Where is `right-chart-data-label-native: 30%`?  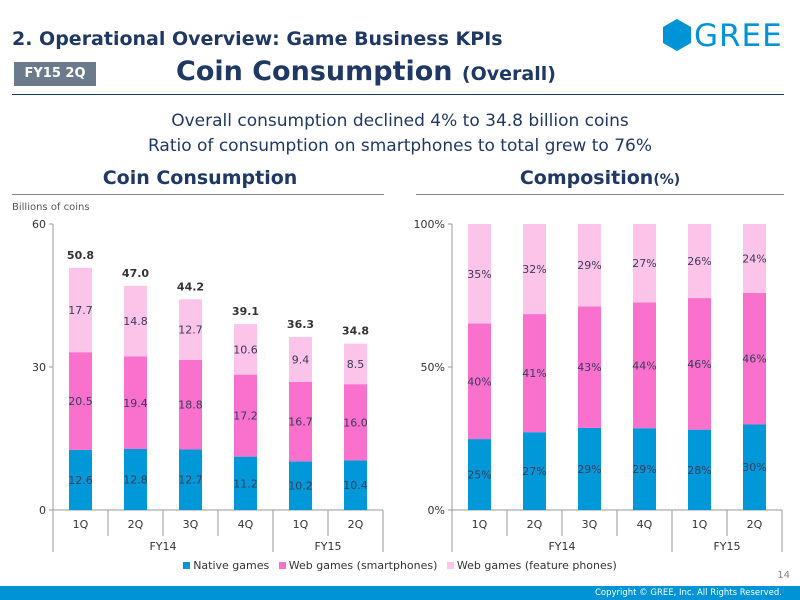
right-chart-data-label-native: 30% is located at coordinates (754, 467).